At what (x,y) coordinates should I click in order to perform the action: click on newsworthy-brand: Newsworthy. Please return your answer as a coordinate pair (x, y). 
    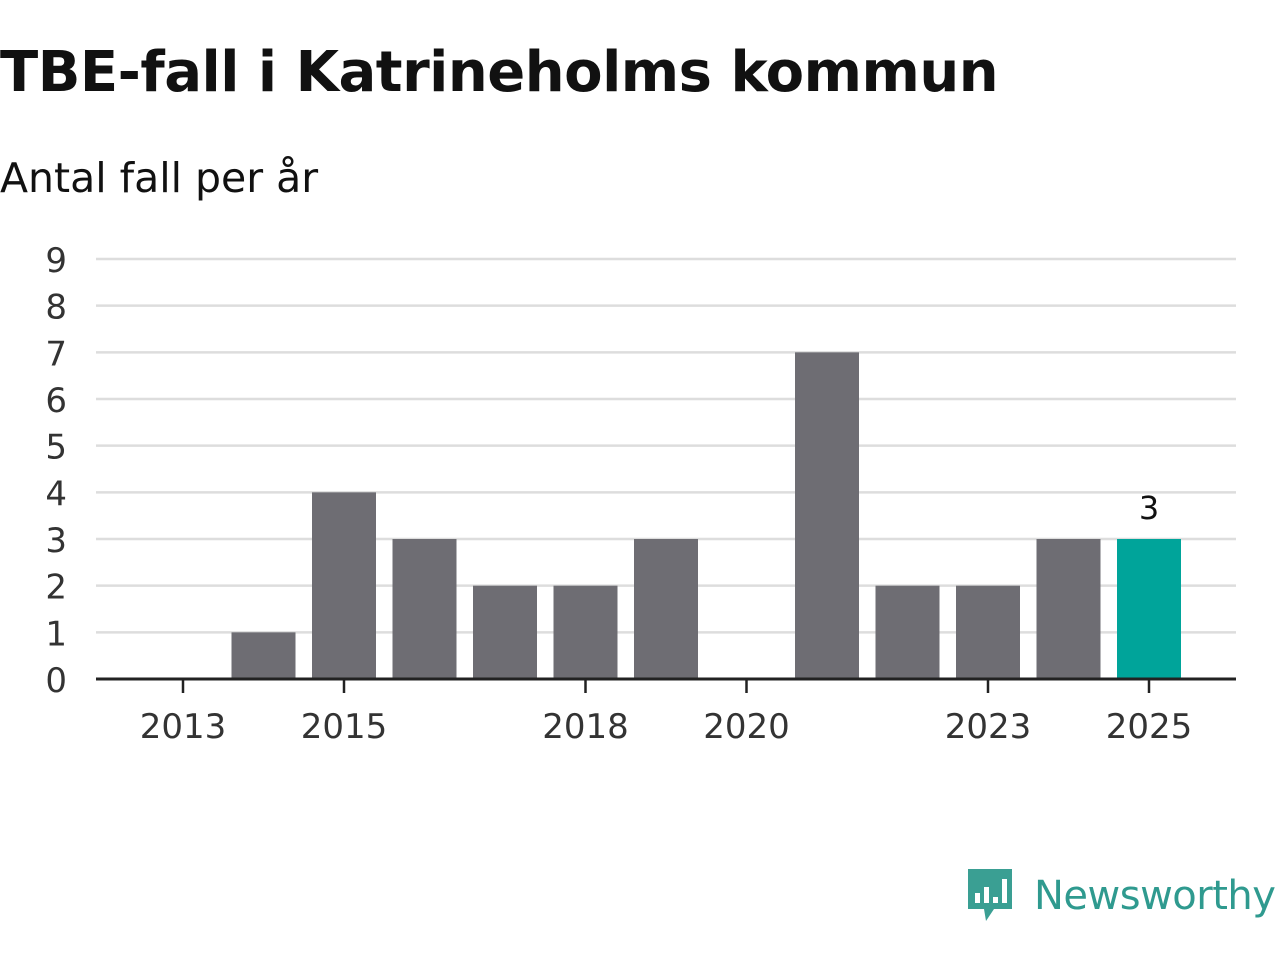
    Looking at the image, I should click on (1120, 896).